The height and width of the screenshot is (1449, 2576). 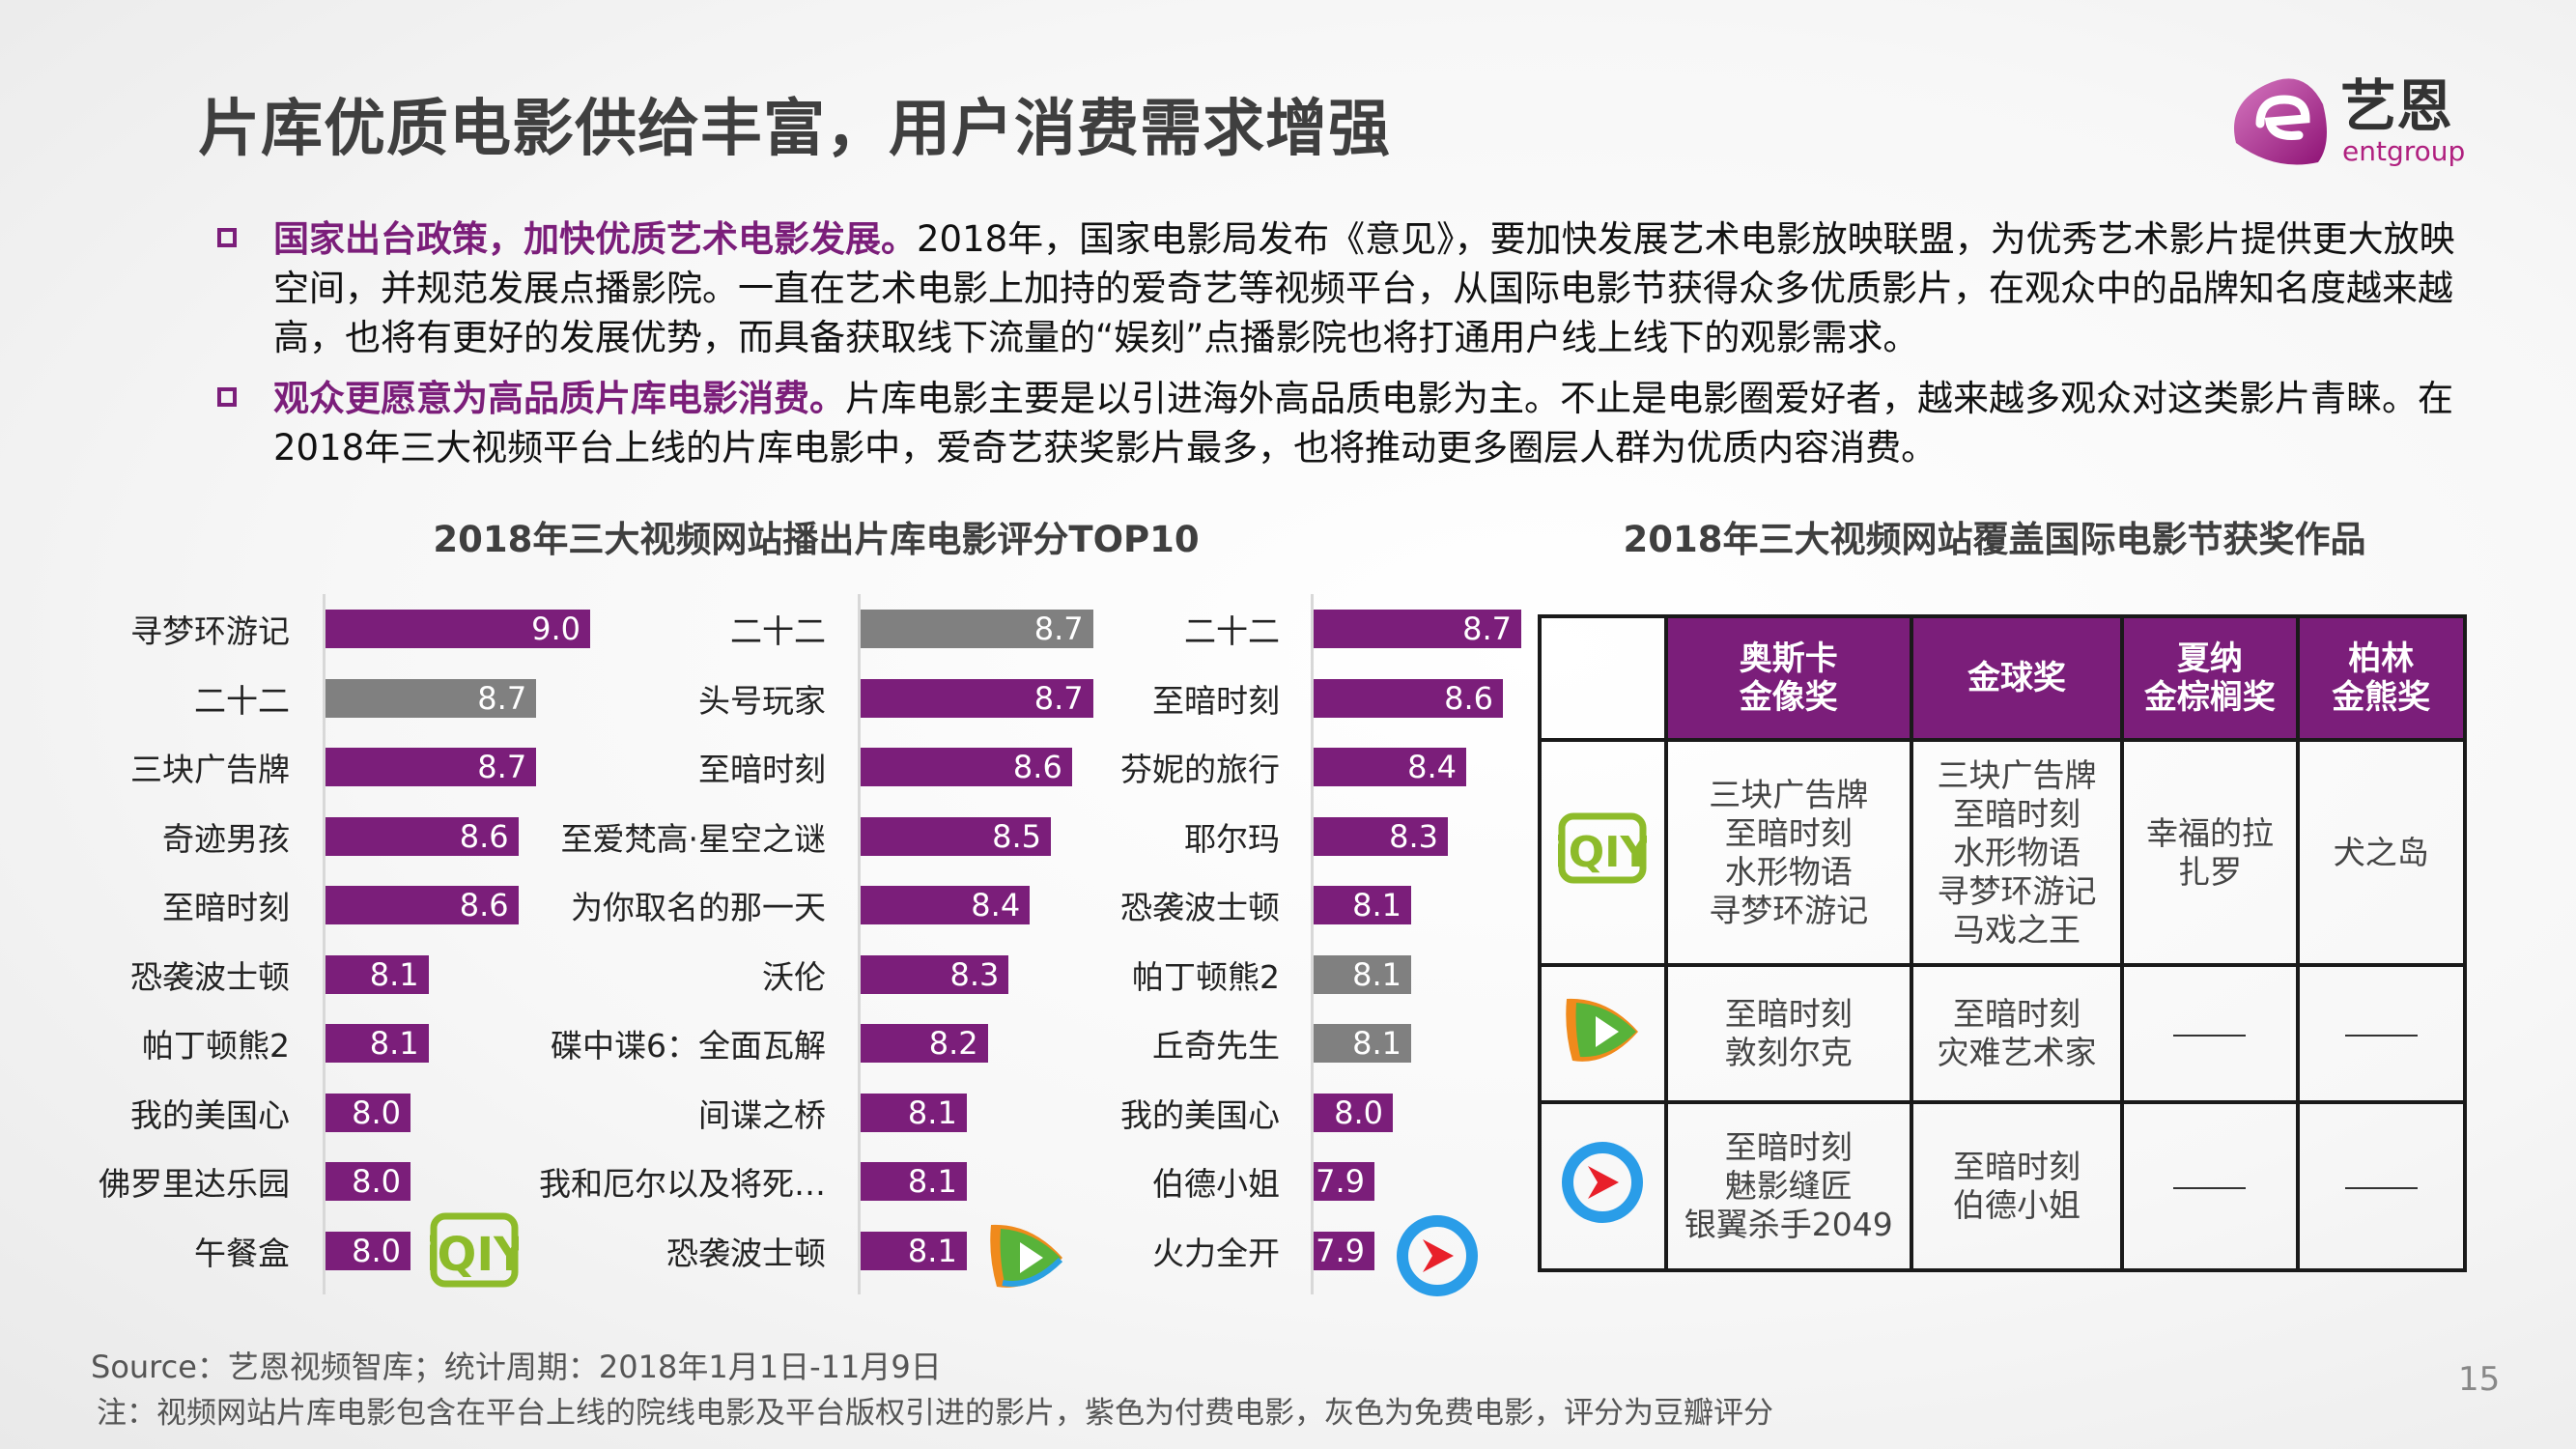 What do you see at coordinates (555, 629) in the screenshot?
I see `data-label: 9.0` at bounding box center [555, 629].